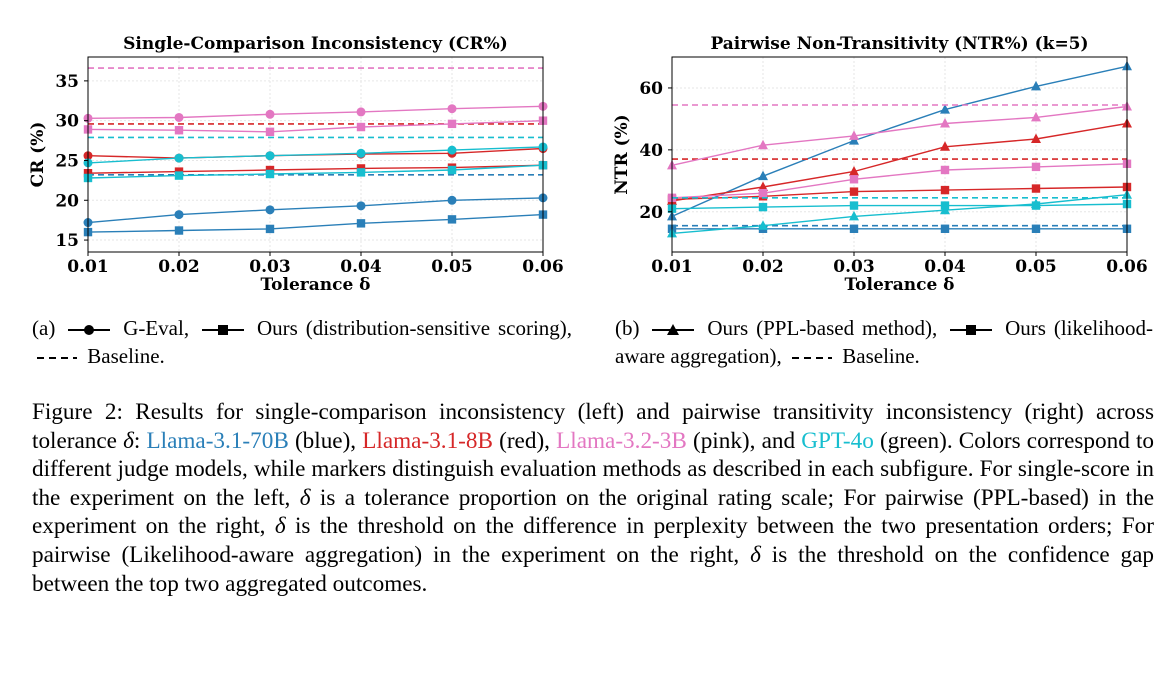 The height and width of the screenshot is (673, 1175). What do you see at coordinates (315, 285) in the screenshot?
I see `chart-a-x-axis-label: Tolerance δ` at bounding box center [315, 285].